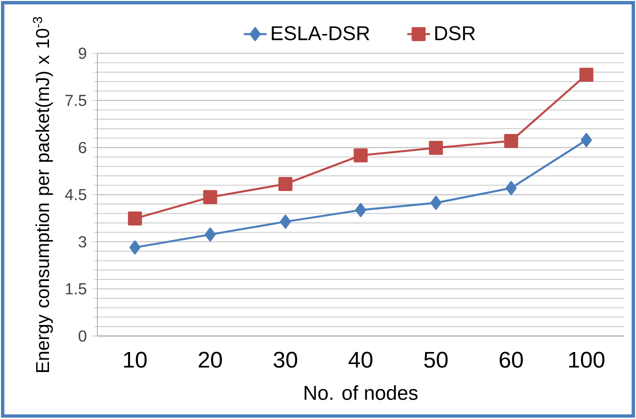 Image resolution: width=636 pixels, height=419 pixels. What do you see at coordinates (436, 360) in the screenshot?
I see `x-tick-label: 50` at bounding box center [436, 360].